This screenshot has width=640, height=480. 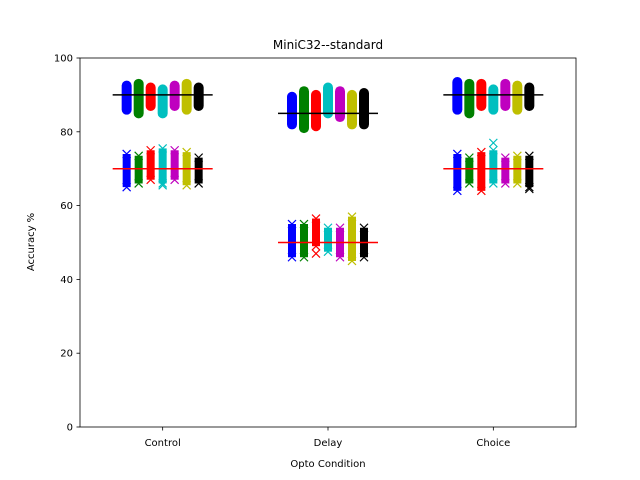 What do you see at coordinates (364, 257) in the screenshot?
I see `x-marker-delay-series-6-bottom` at bounding box center [364, 257].